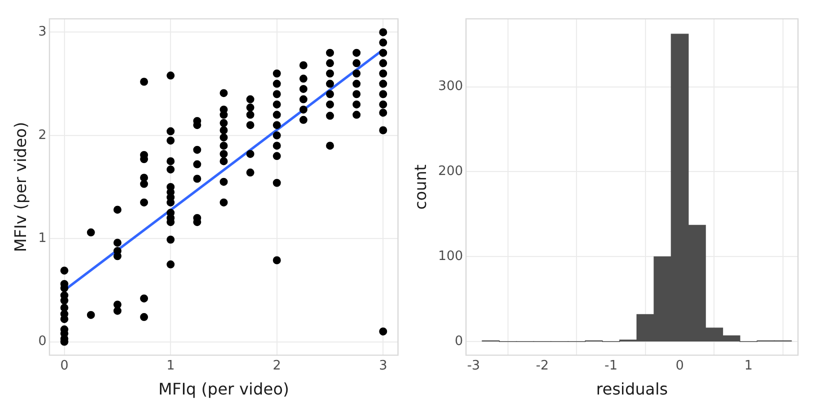 The image size is (815, 413). I want to click on x-tick-label: -3, so click(473, 366).